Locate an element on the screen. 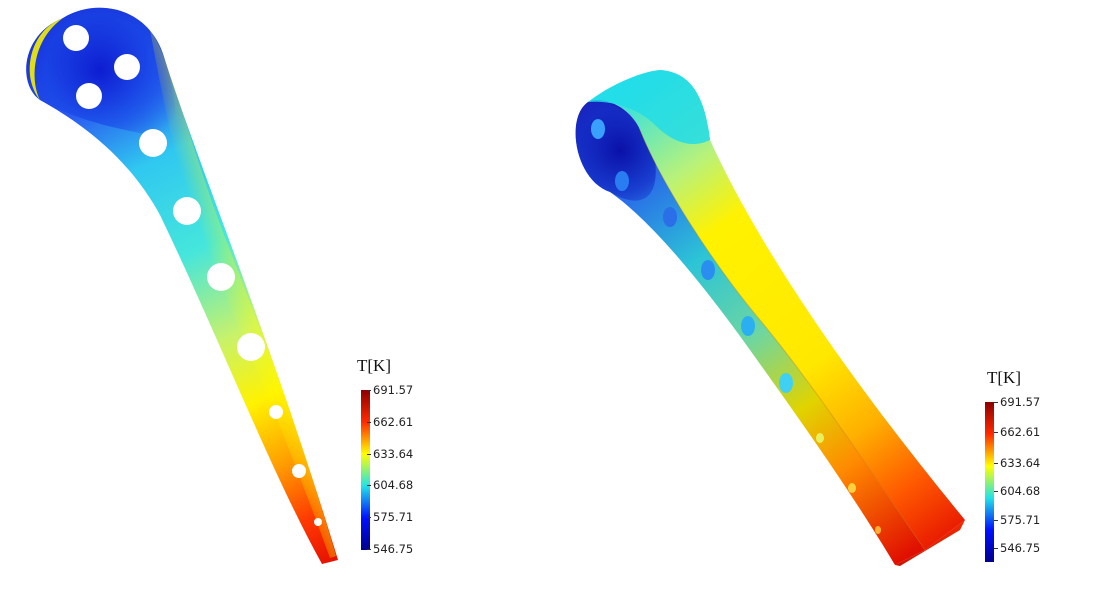 This screenshot has width=1110, height=599. part-3d-head-rim is located at coordinates (649, 107).